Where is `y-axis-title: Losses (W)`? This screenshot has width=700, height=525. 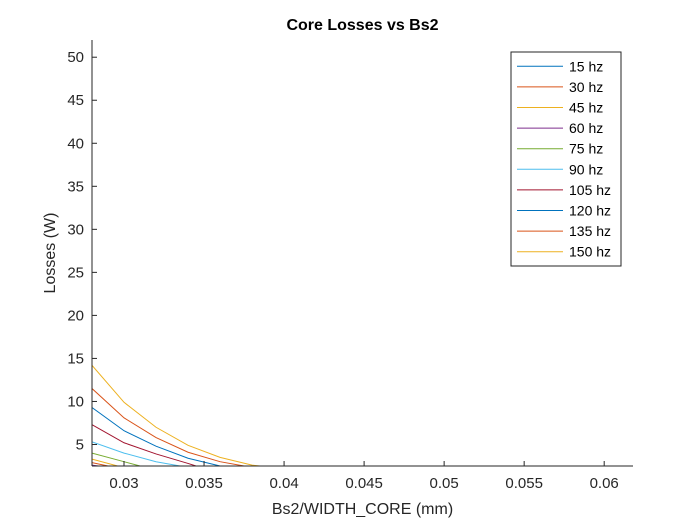
y-axis-title: Losses (W) is located at coordinates (50, 253).